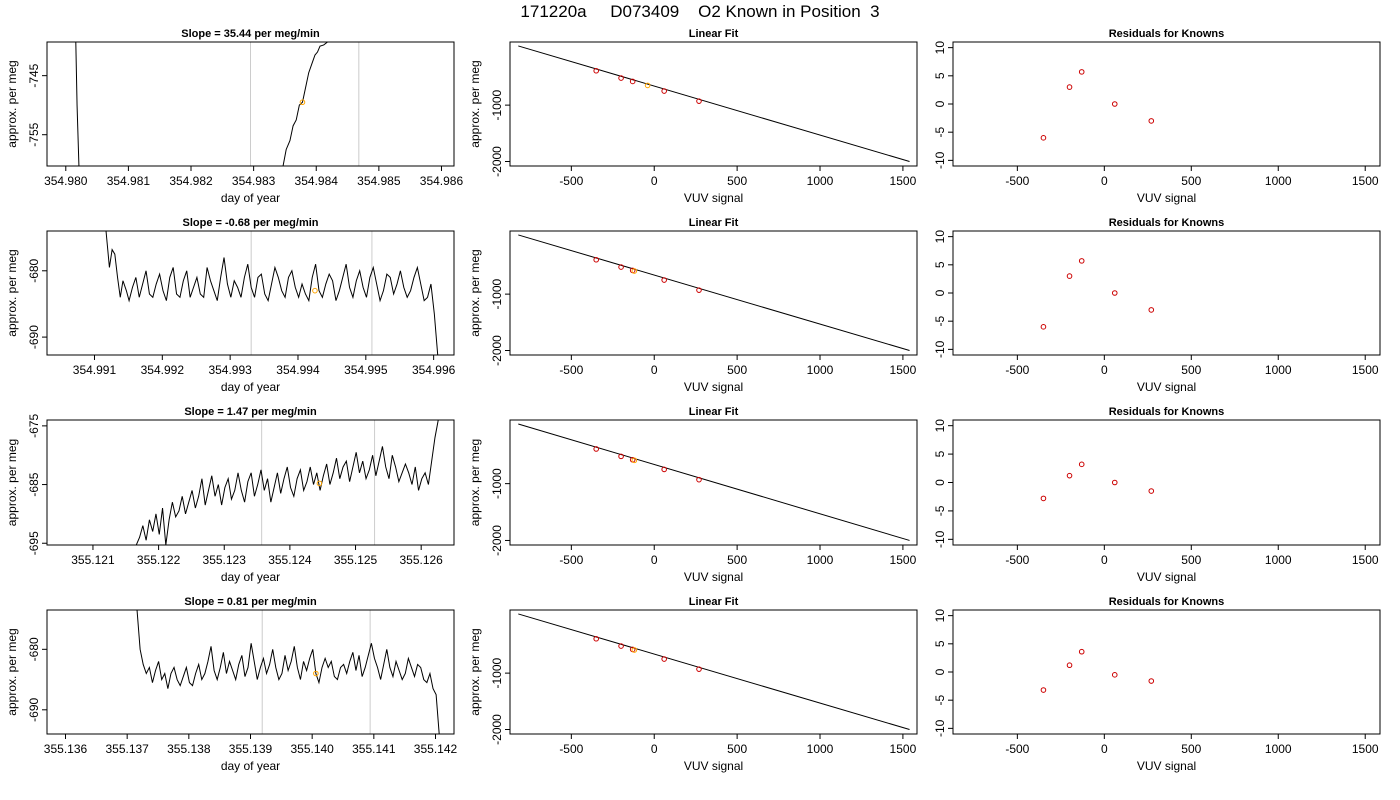 This screenshot has width=1400, height=800. What do you see at coordinates (312, 749) in the screenshot?
I see `x-tick-label: 355.140` at bounding box center [312, 749].